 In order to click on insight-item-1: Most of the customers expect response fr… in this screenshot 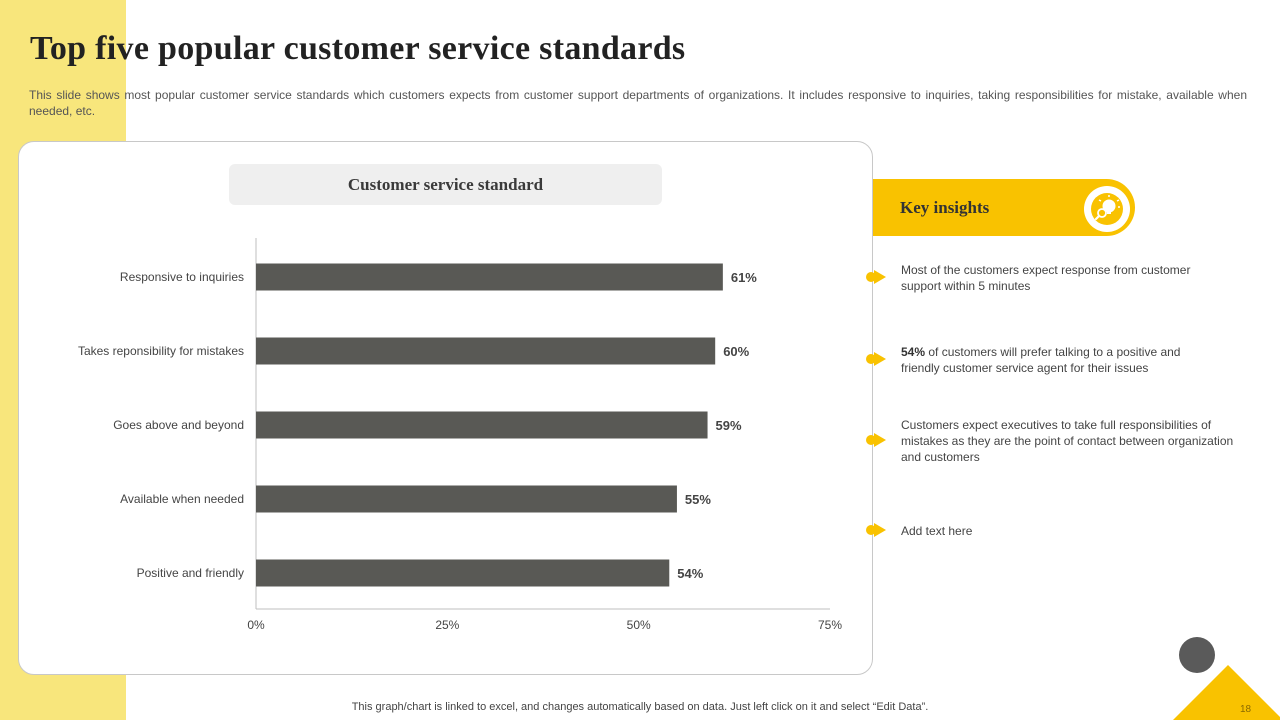, I will do `click(1046, 278)`.